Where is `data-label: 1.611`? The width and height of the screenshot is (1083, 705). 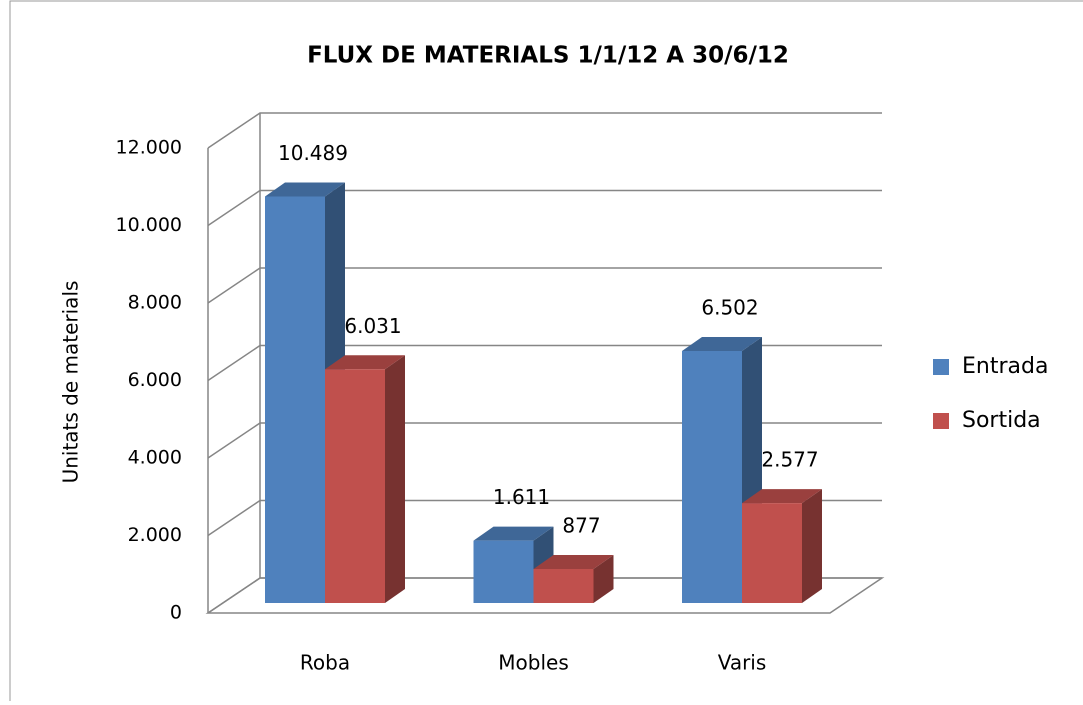 data-label: 1.611 is located at coordinates (521, 497).